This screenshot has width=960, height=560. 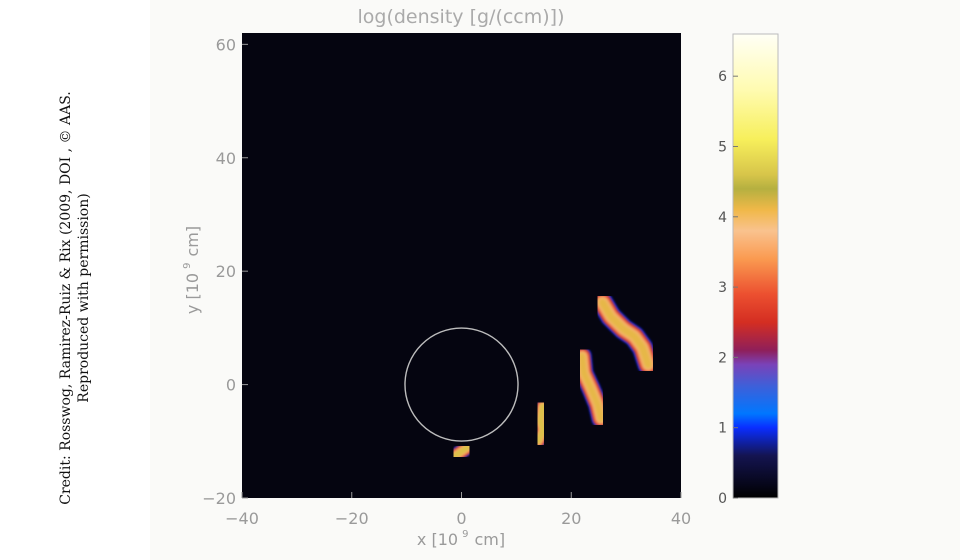 I want to click on x-axis-label: x [10 9 cm], so click(x=461, y=539).